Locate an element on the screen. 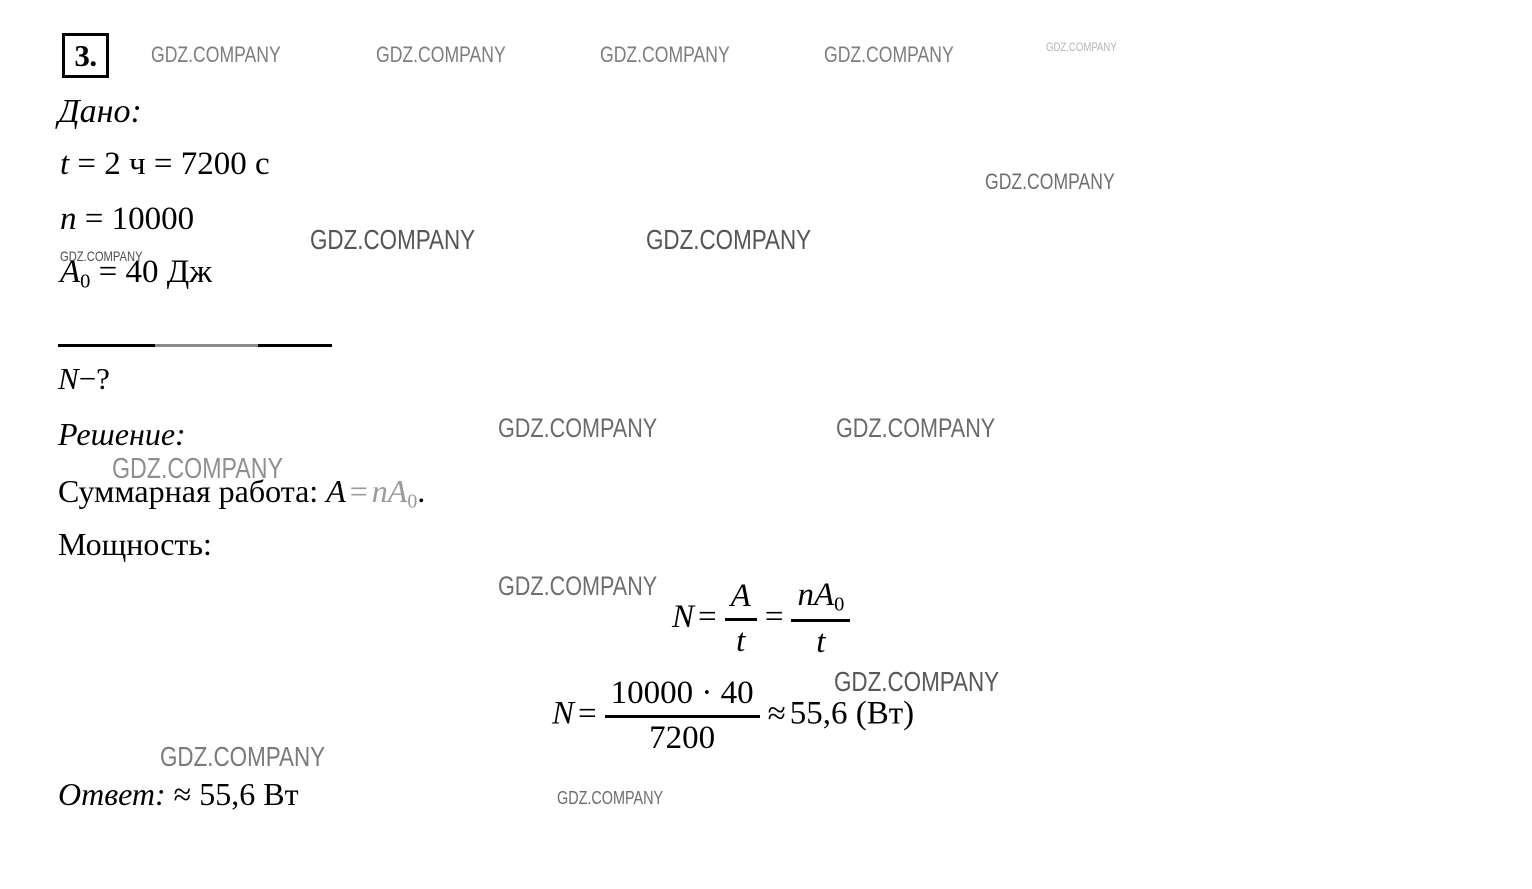 The image size is (1532, 889). work-expr-subscript: 0 is located at coordinates (412, 501).